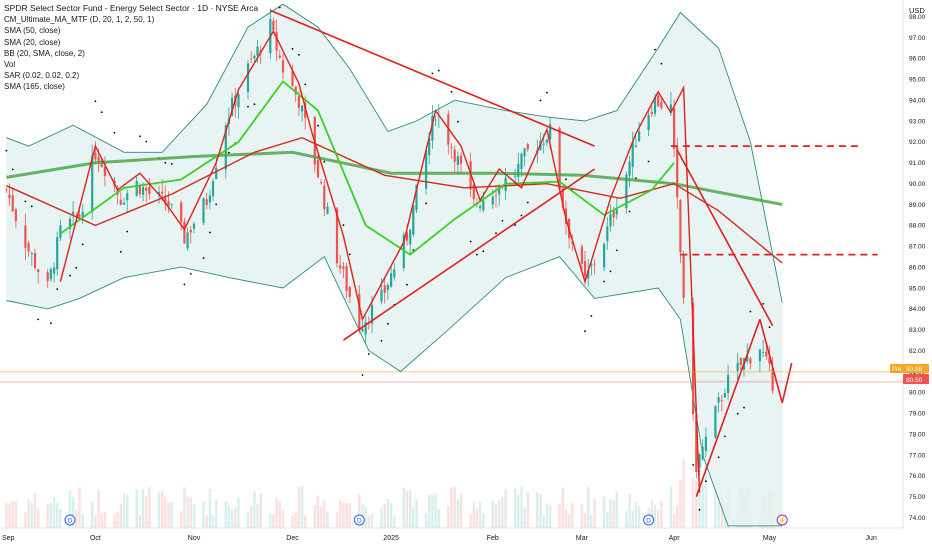 The width and height of the screenshot is (932, 550). Describe the element at coordinates (917, 205) in the screenshot. I see `price-tick-label: 89.00` at that location.